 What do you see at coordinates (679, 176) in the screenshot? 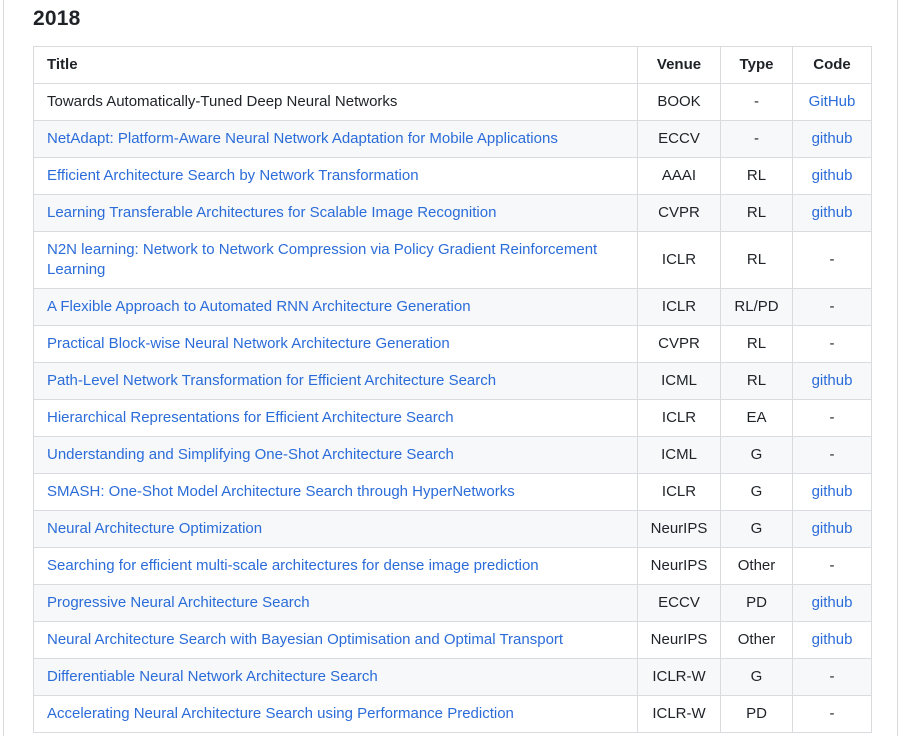
I see `venue-cell: AAAI` at bounding box center [679, 176].